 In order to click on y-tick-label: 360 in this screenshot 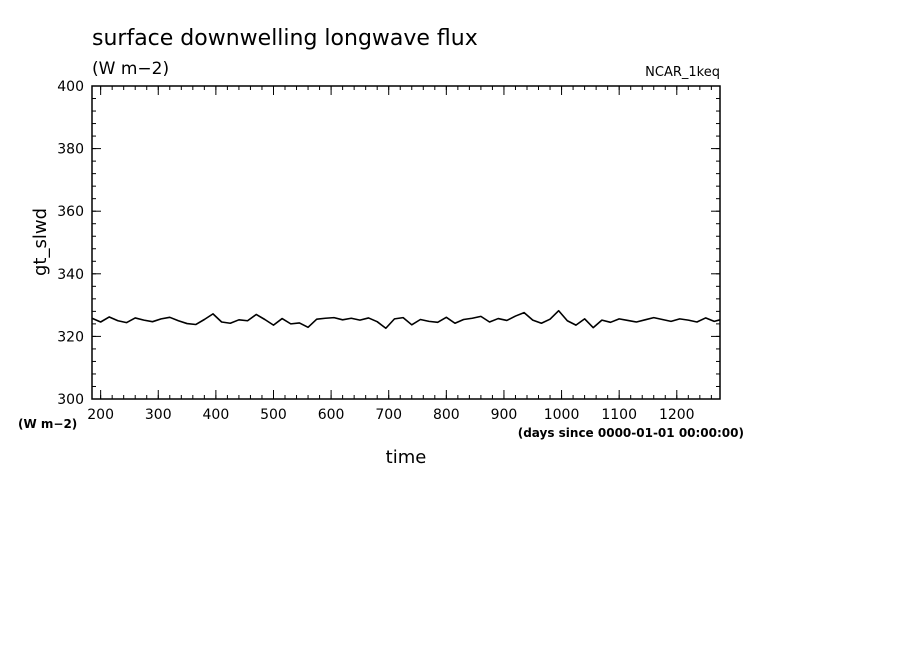, I will do `click(70, 212)`.